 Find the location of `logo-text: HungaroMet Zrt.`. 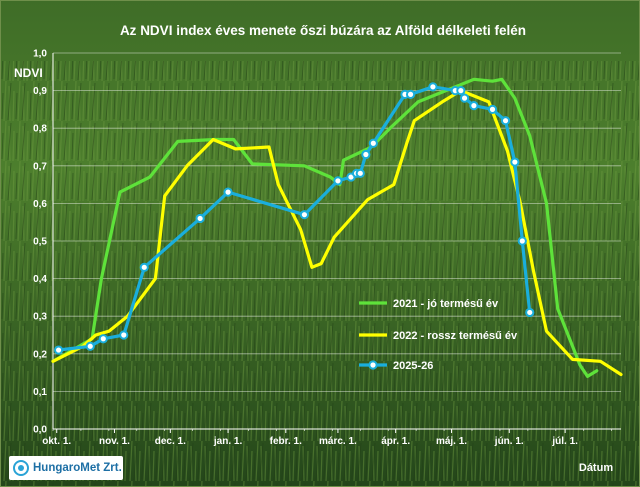

logo-text: HungaroMet Zrt. is located at coordinates (77, 468).